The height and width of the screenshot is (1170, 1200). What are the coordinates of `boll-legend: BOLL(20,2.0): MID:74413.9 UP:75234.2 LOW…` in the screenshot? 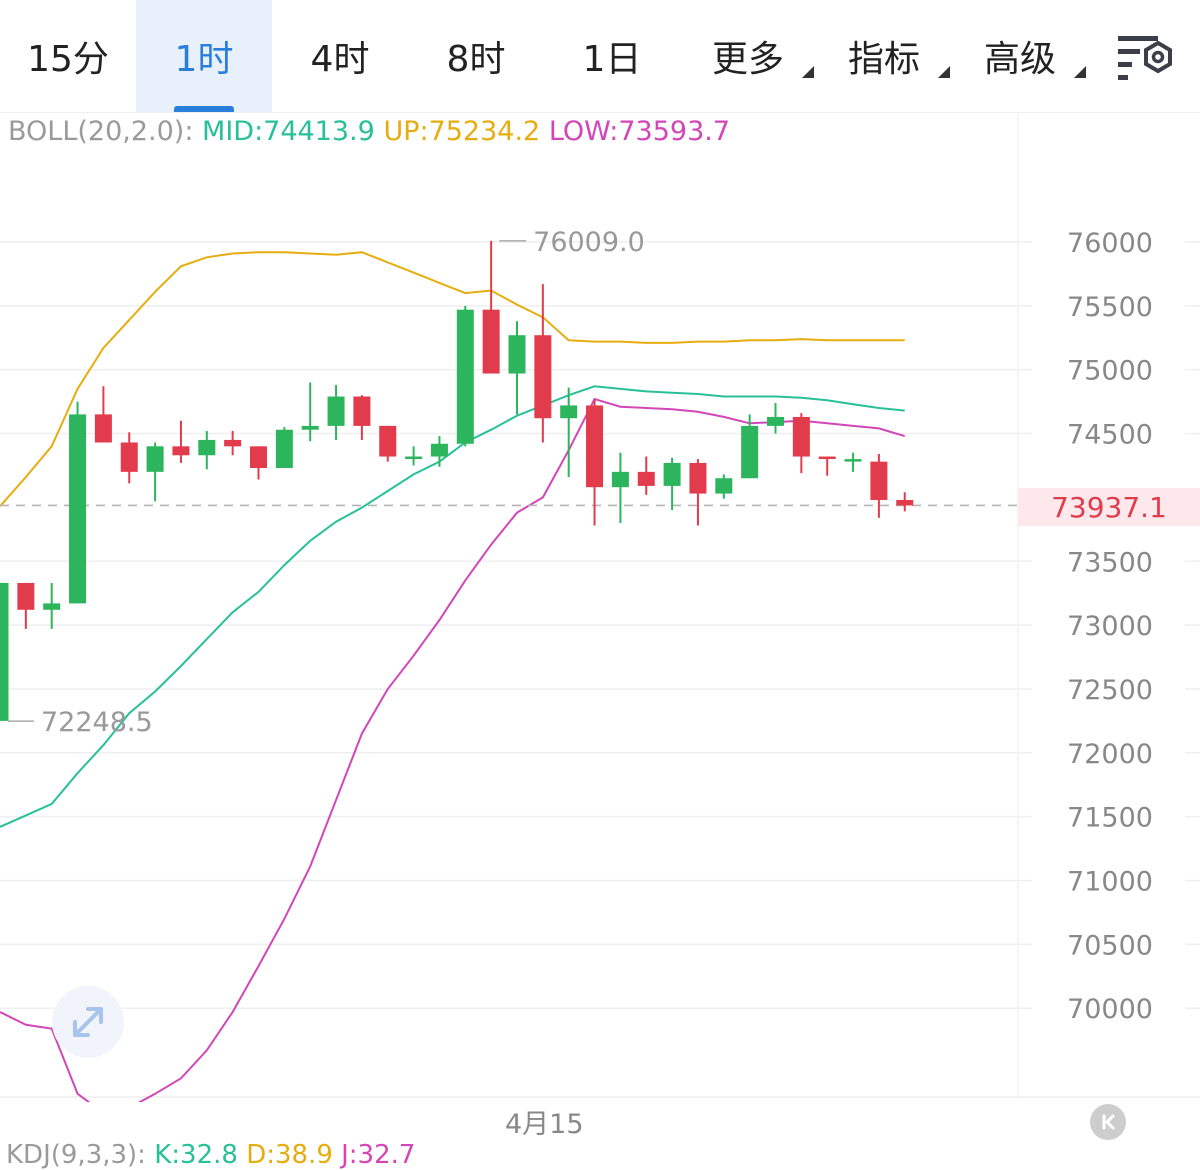 It's located at (369, 131).